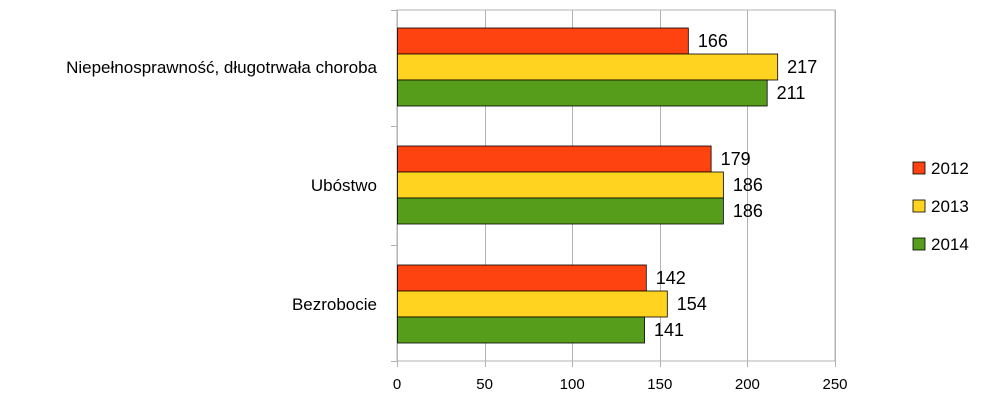  What do you see at coordinates (397, 384) in the screenshot?
I see `x-tick-label-0: 0` at bounding box center [397, 384].